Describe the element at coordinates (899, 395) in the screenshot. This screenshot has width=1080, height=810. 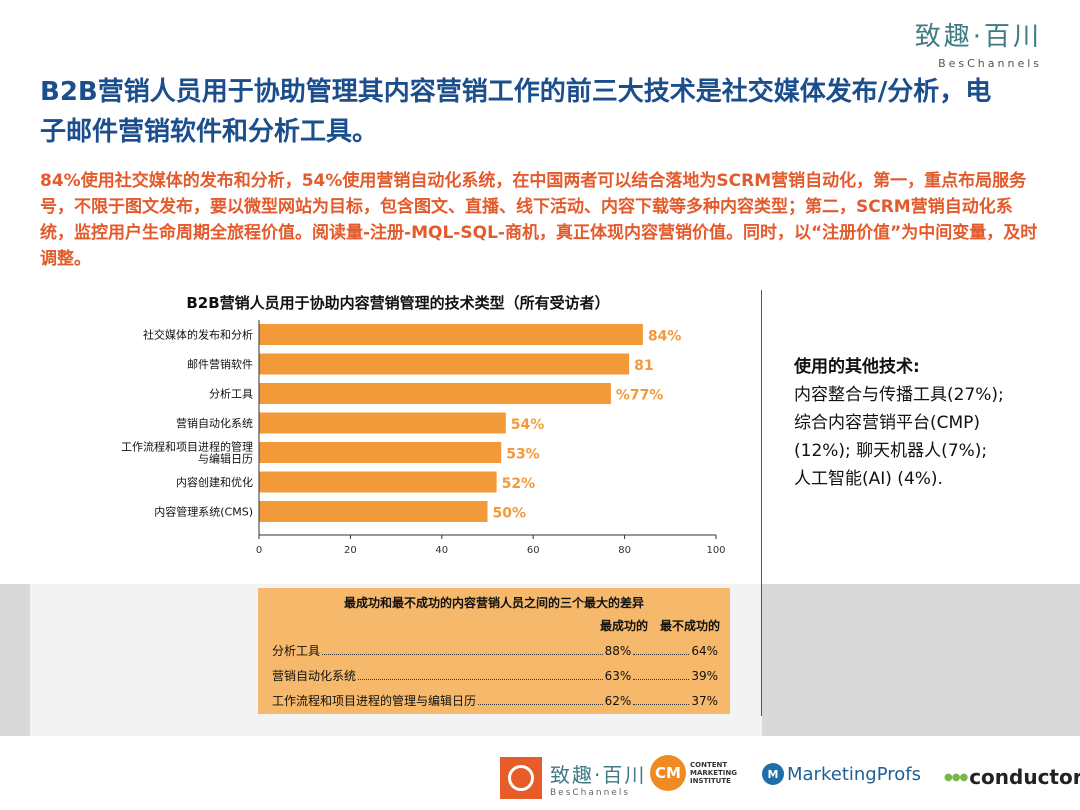
I see `other-tech-line: 内容整合与传播工具(27%);` at that location.